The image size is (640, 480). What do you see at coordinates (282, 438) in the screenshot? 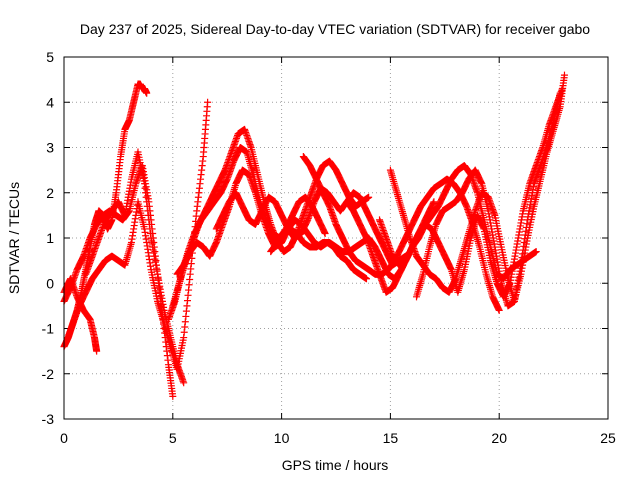
I see `x-tick-label: 10` at bounding box center [282, 438].